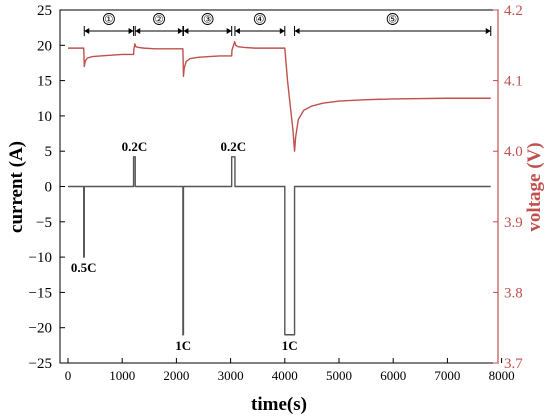 This screenshot has height=416, width=550. I want to click on x-tick-label: 2000, so click(176, 375).